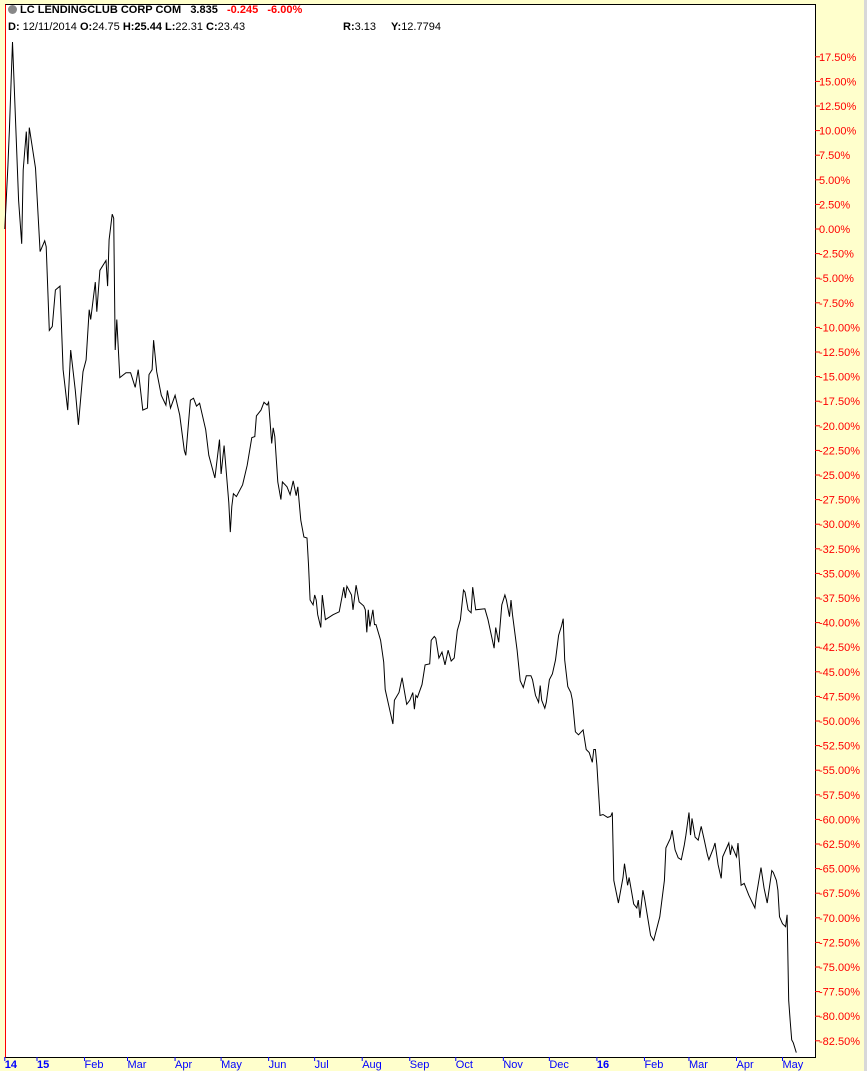 The image size is (867, 1071). Describe the element at coordinates (839, 353) in the screenshot. I see `y-tick-label: -12.50%` at that location.